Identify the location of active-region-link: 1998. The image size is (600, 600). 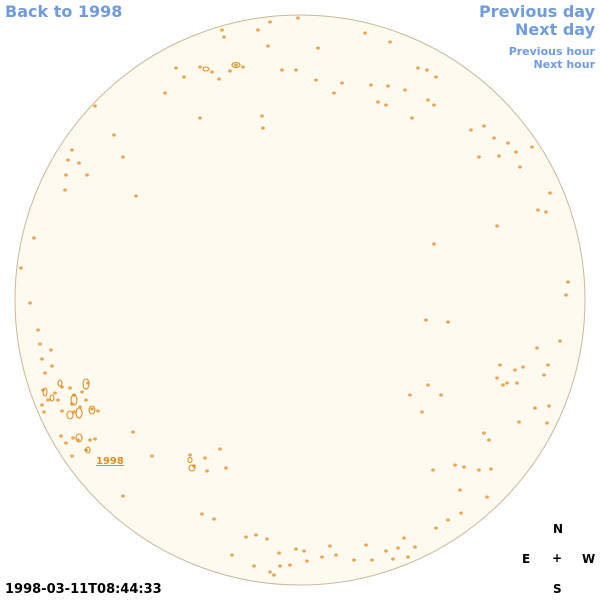
(110, 461).